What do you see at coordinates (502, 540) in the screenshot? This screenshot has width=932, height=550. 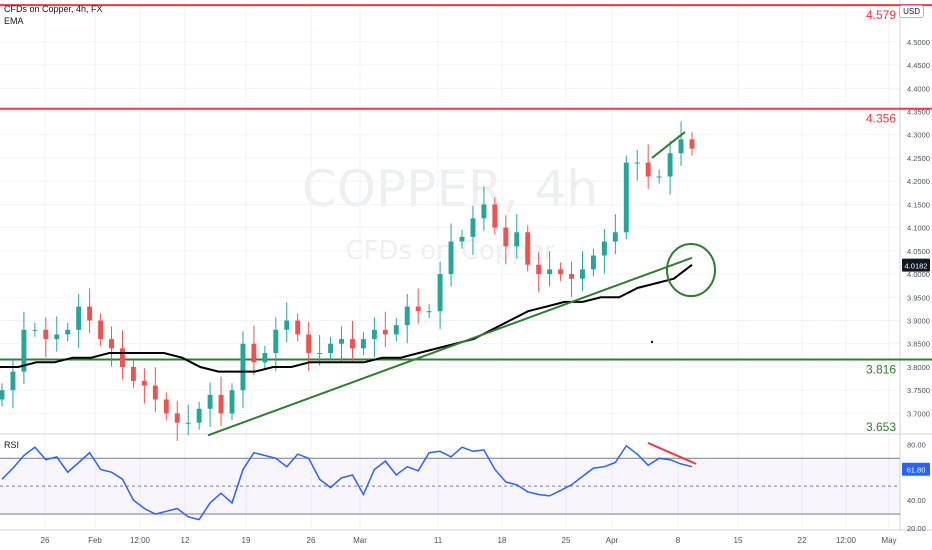 I see `time-tick-label: 18` at bounding box center [502, 540].